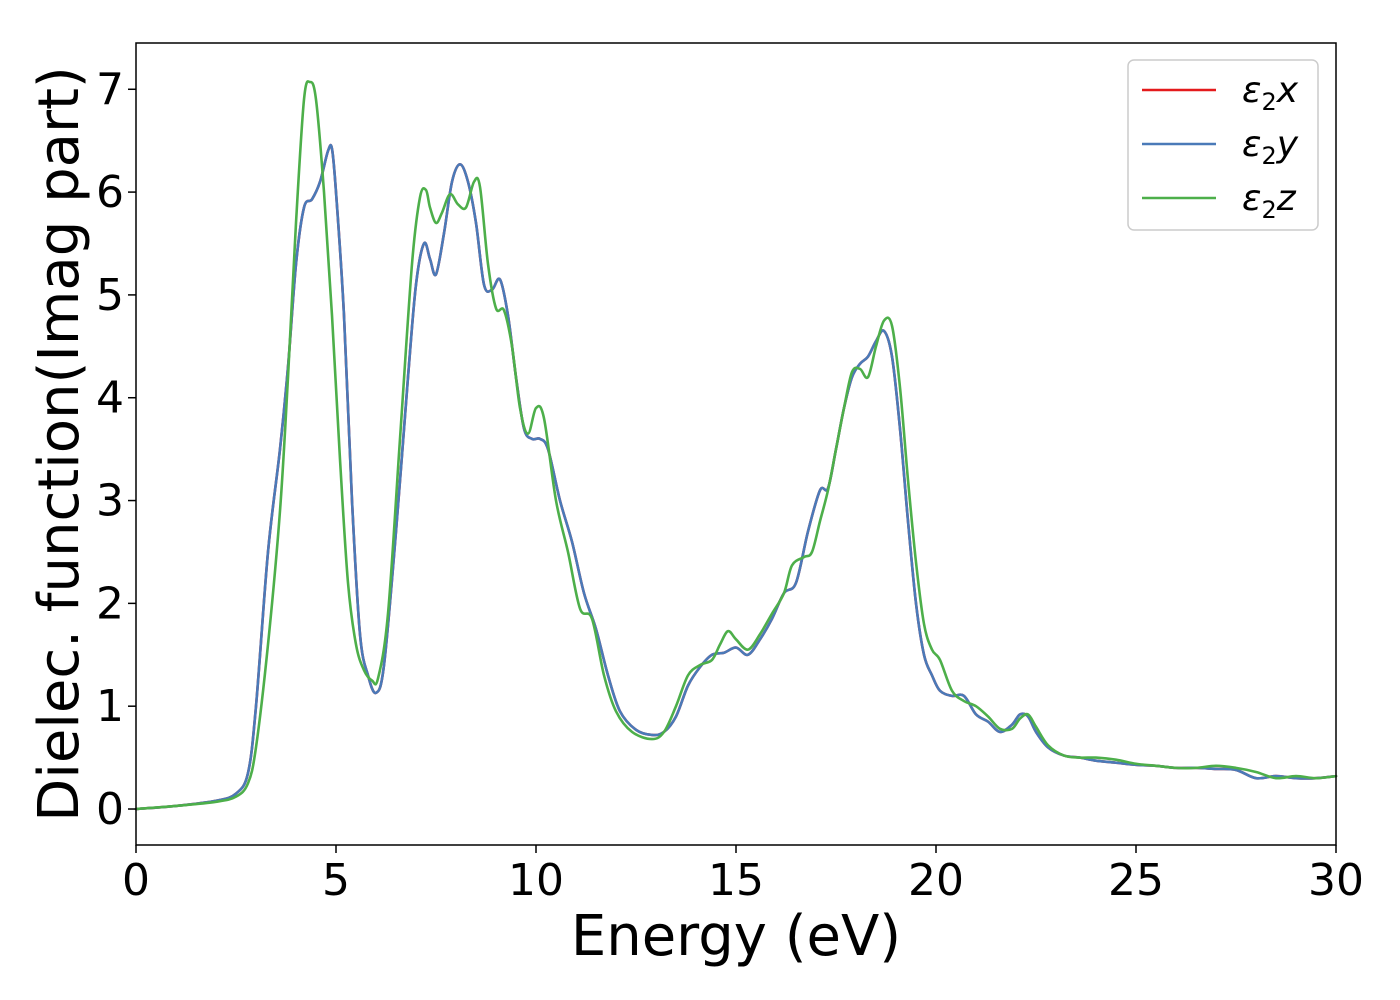 The width and height of the screenshot is (1400, 1000). Describe the element at coordinates (110, 501) in the screenshot. I see `y-tick-label: 3` at that location.